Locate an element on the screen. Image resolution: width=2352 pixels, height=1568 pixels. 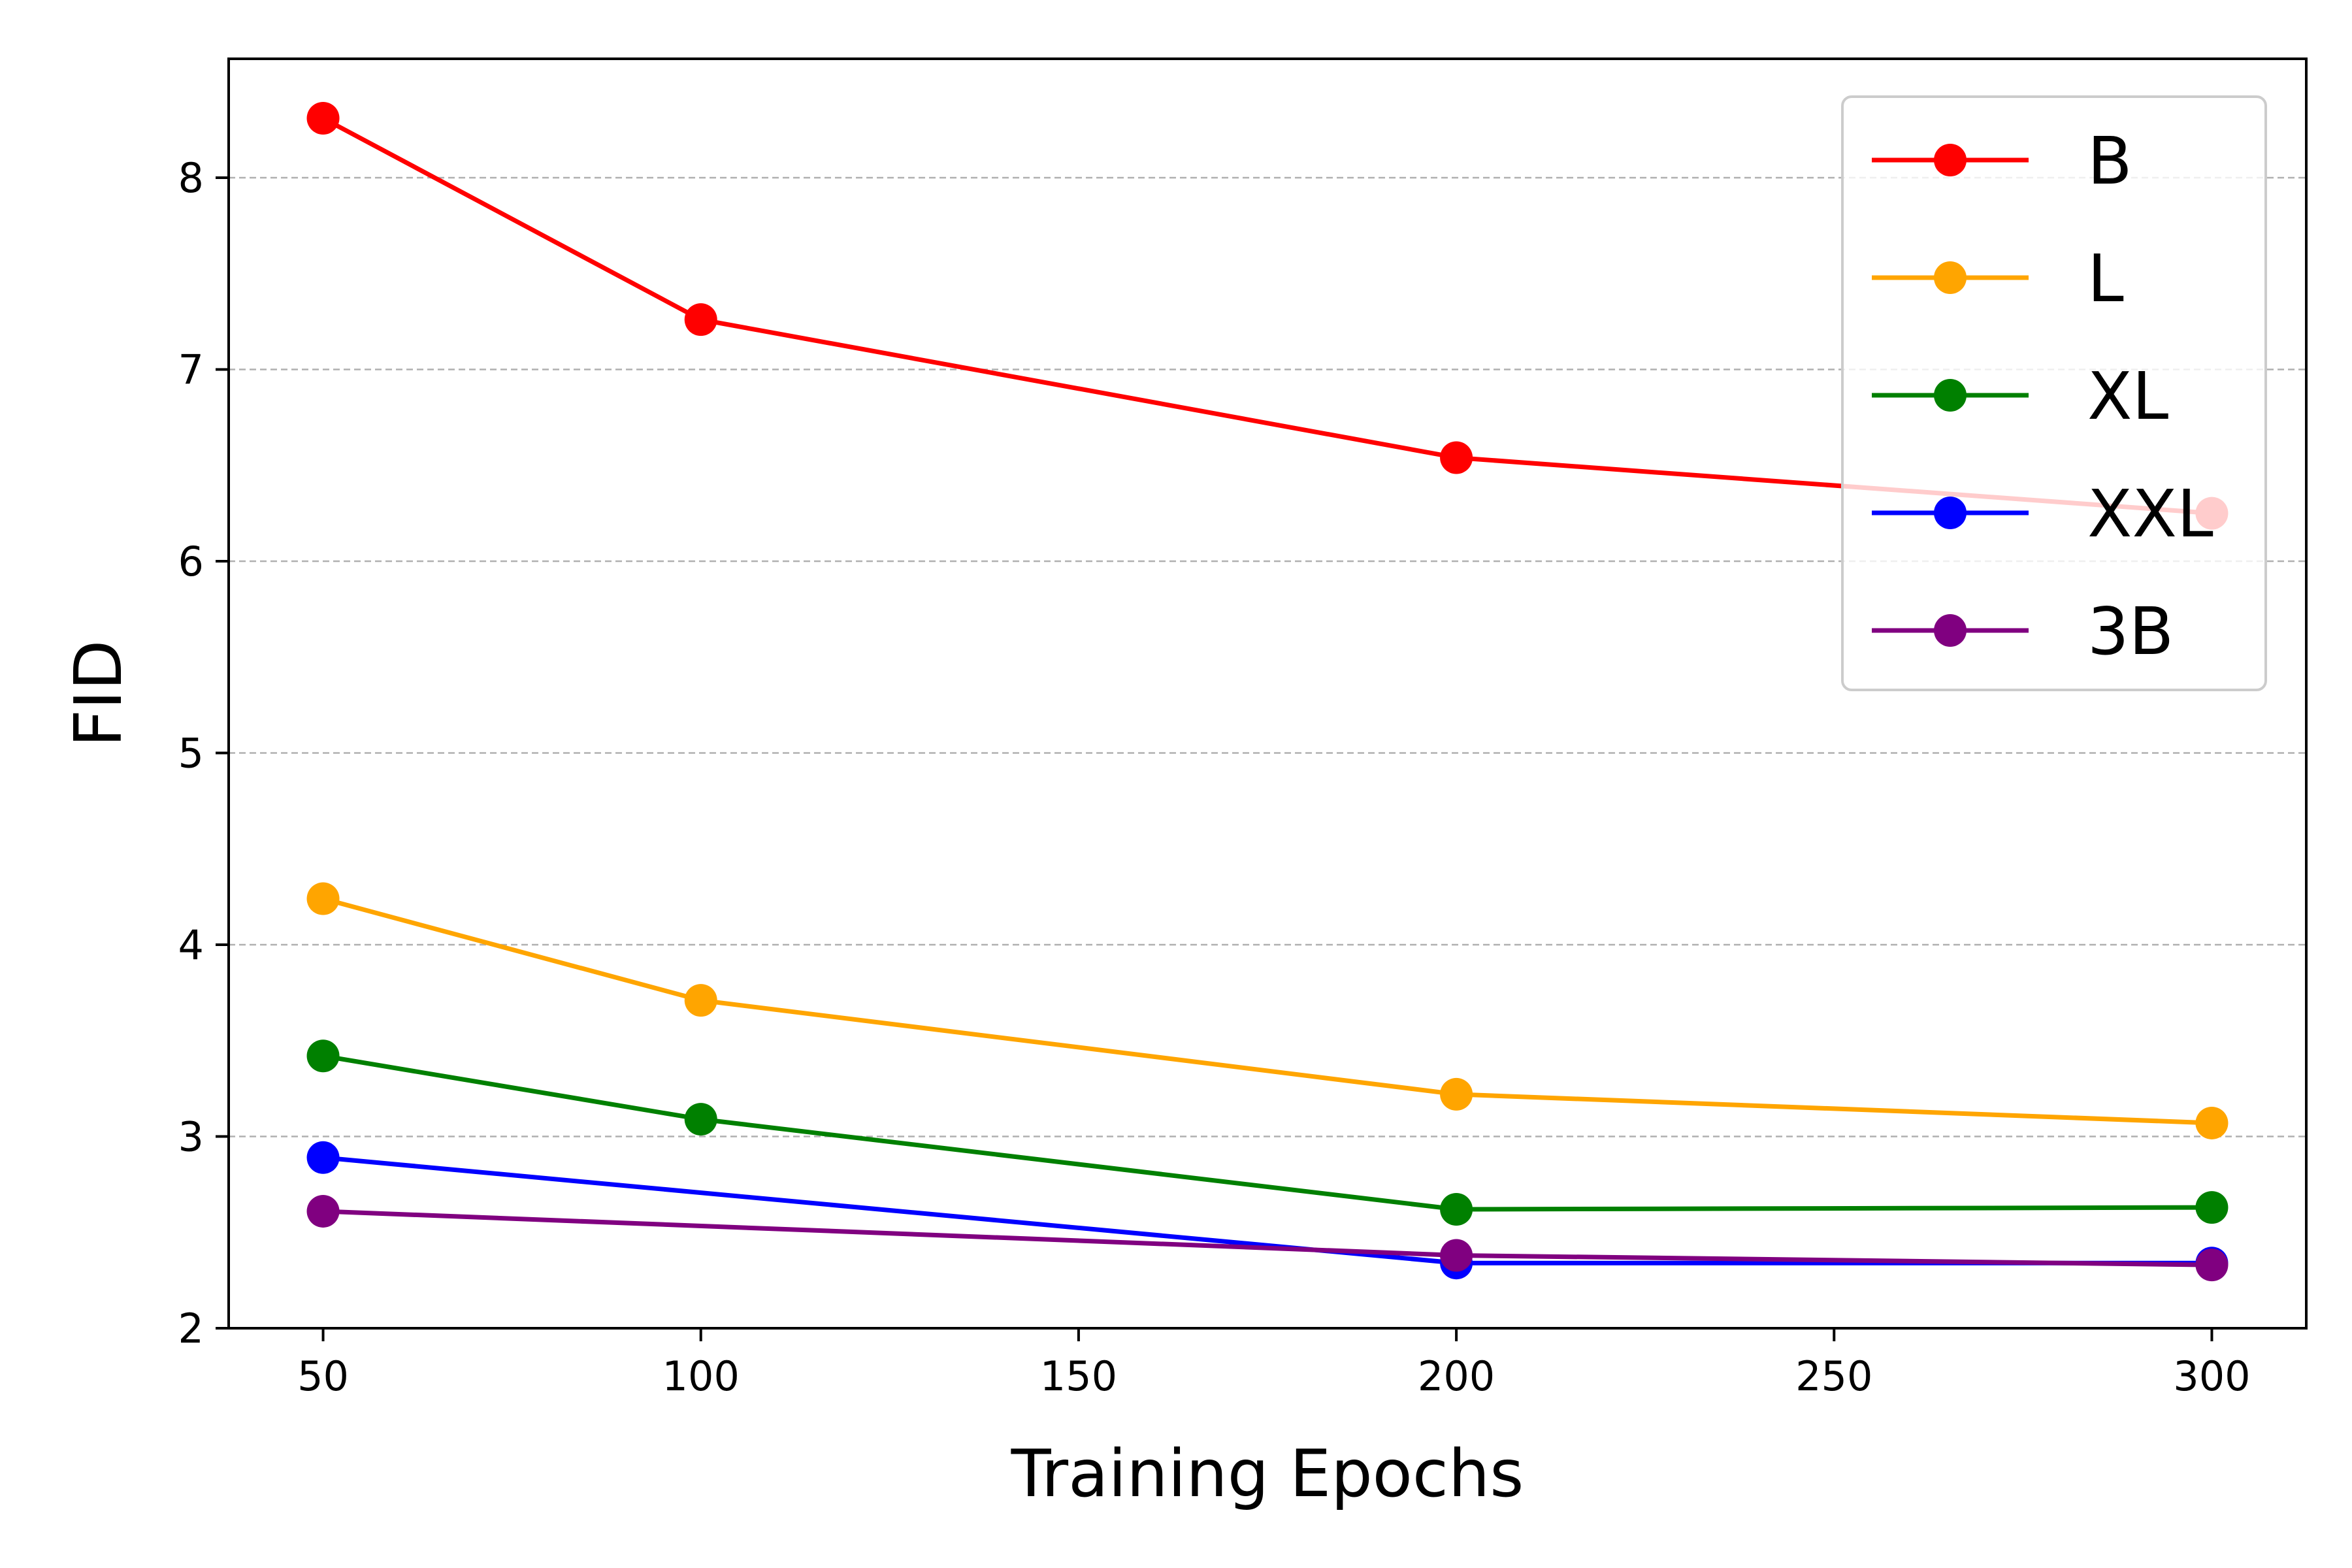
x-tick-label: 50 is located at coordinates (323, 1376).